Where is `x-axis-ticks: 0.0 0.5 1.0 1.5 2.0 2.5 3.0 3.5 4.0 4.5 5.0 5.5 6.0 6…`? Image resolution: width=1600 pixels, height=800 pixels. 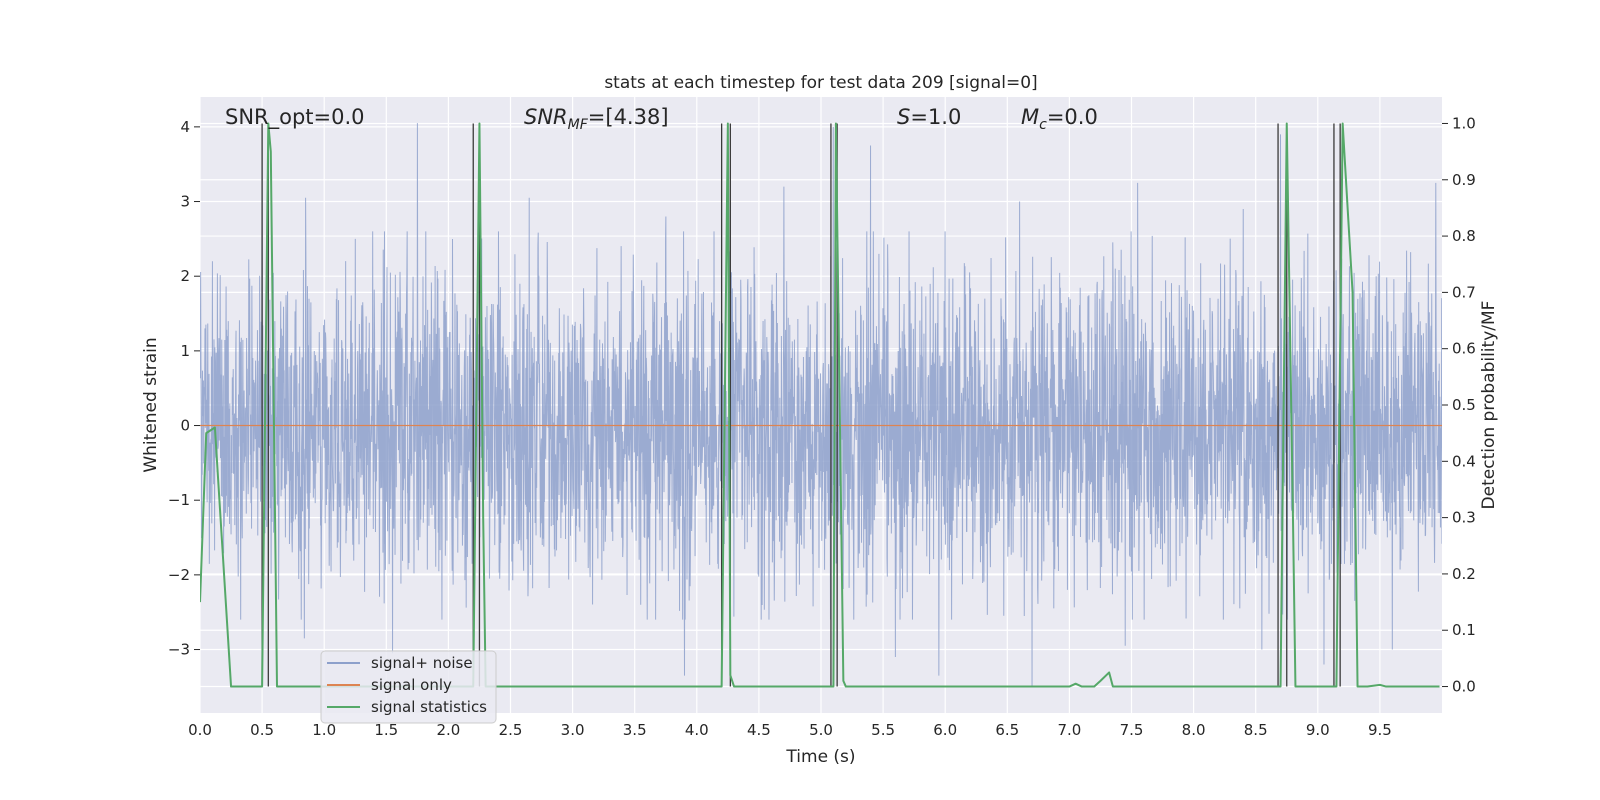
x-axis-ticks: 0.0 0.5 1.0 1.5 2.0 2.5 3.0 3.5 4.0 4.5 5.0 5.5 6.0 6… is located at coordinates (790, 730).